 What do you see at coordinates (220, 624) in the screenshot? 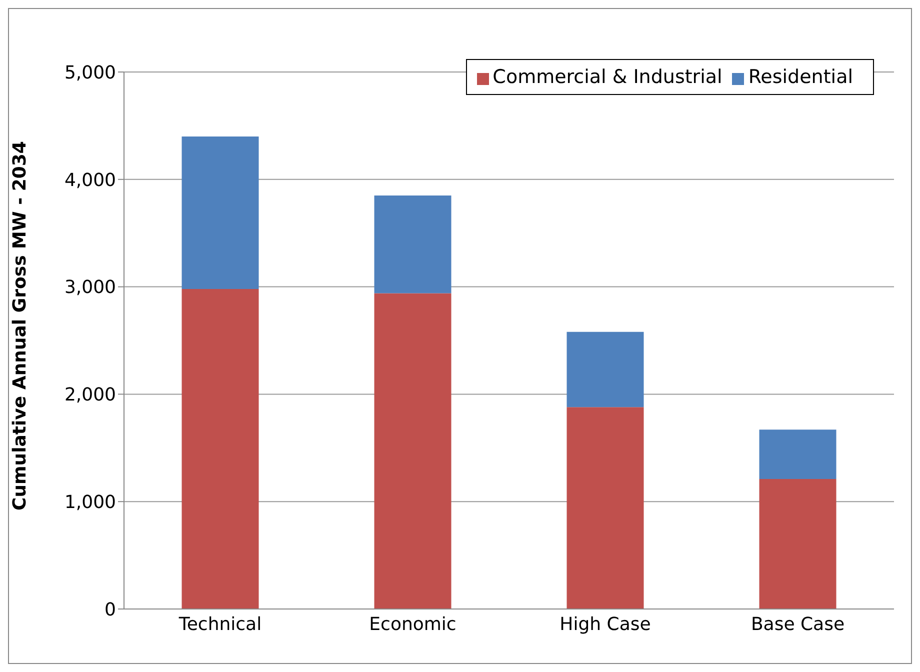
I see `x-tick-label: Technical` at bounding box center [220, 624].